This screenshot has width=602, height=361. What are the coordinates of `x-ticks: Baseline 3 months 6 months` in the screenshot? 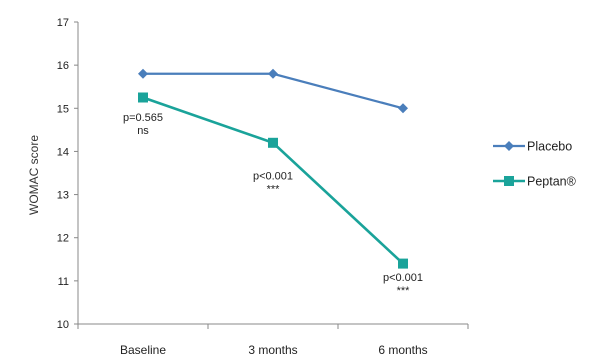 It's located at (273, 340).